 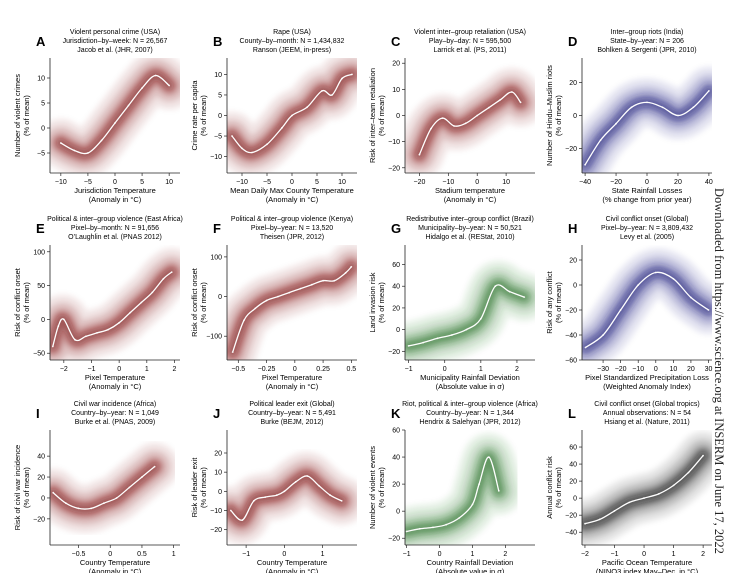 What do you see at coordinates (647, 199) in the screenshot?
I see `x-axis-label: (% change from prior year)` at bounding box center [647, 199].